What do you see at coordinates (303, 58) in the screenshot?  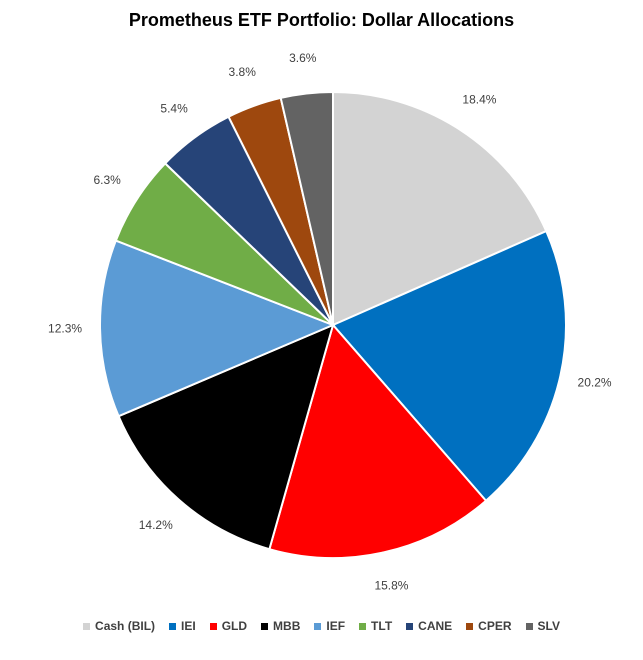 I see `data-label-slv: 3.6%` at bounding box center [303, 58].